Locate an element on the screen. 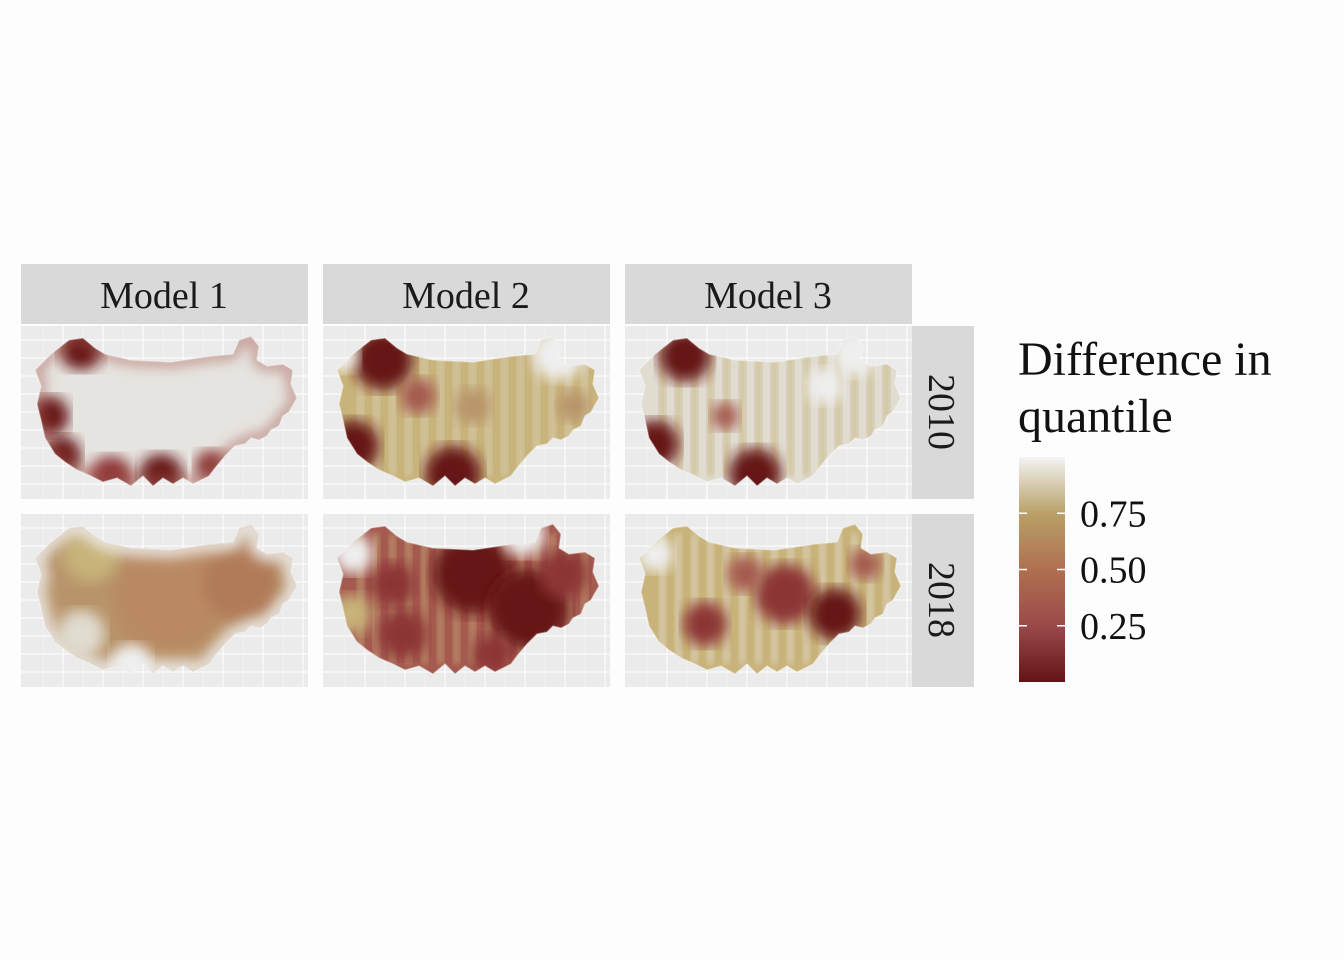 The image size is (1344, 960). map-panel-model-2-2010 is located at coordinates (466, 412).